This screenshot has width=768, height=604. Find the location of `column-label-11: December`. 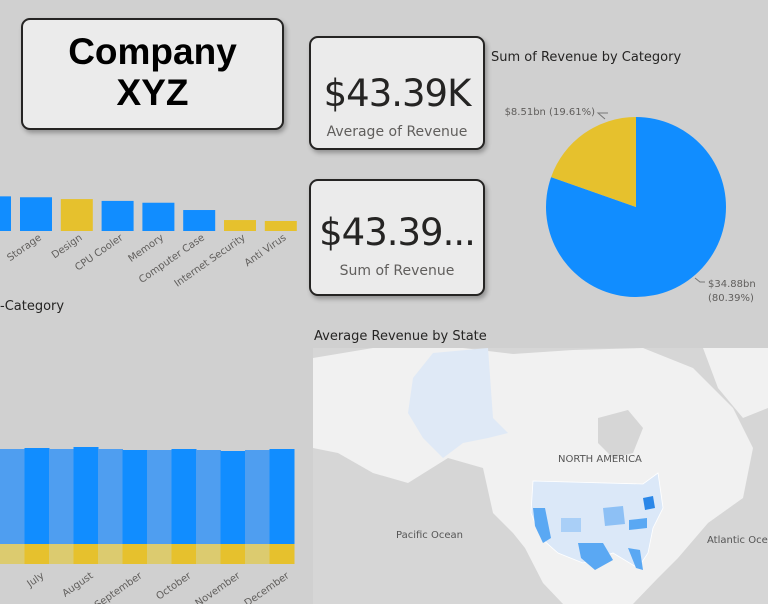

column-label-11: December is located at coordinates (268, 587).